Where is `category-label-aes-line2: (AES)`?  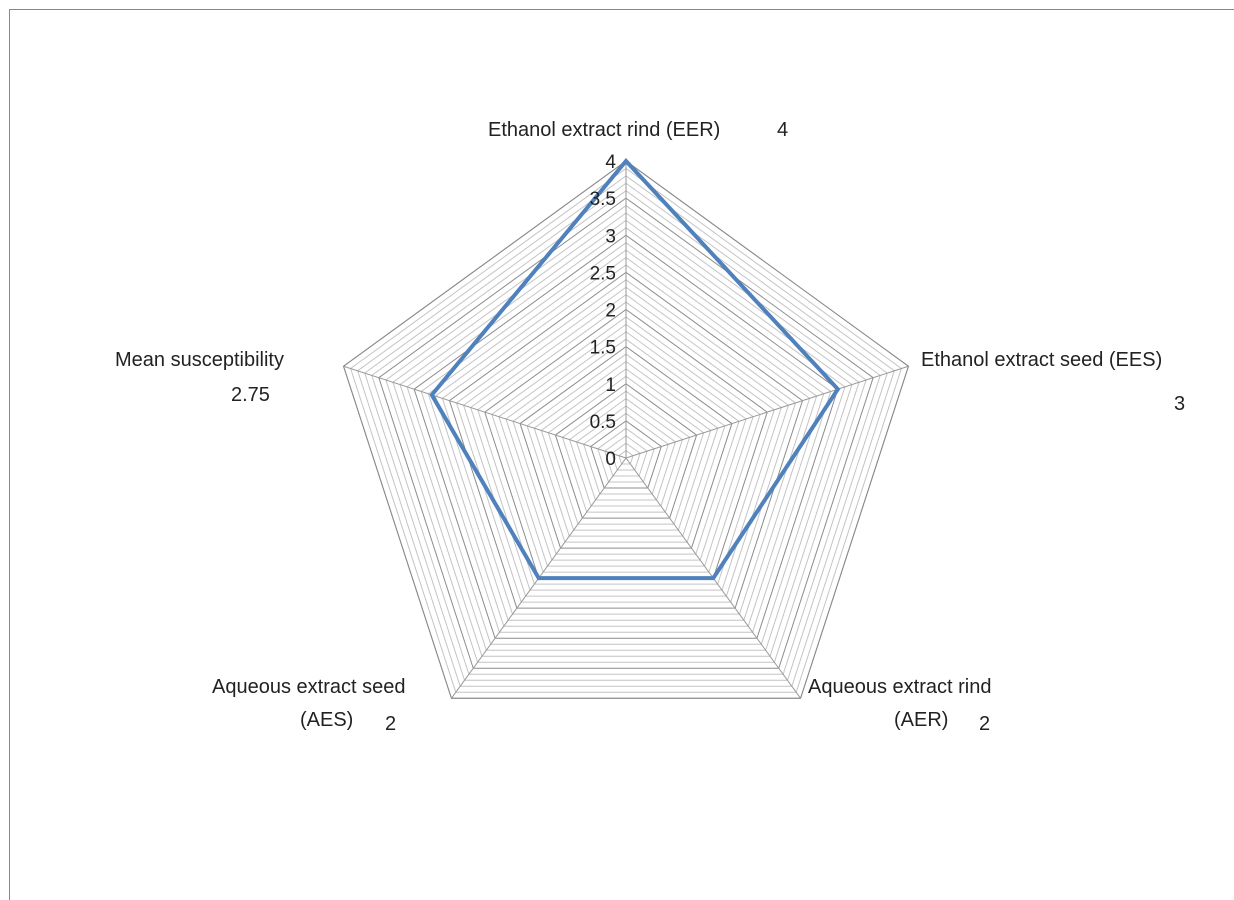
category-label-aes-line2: (AES) is located at coordinates (327, 720).